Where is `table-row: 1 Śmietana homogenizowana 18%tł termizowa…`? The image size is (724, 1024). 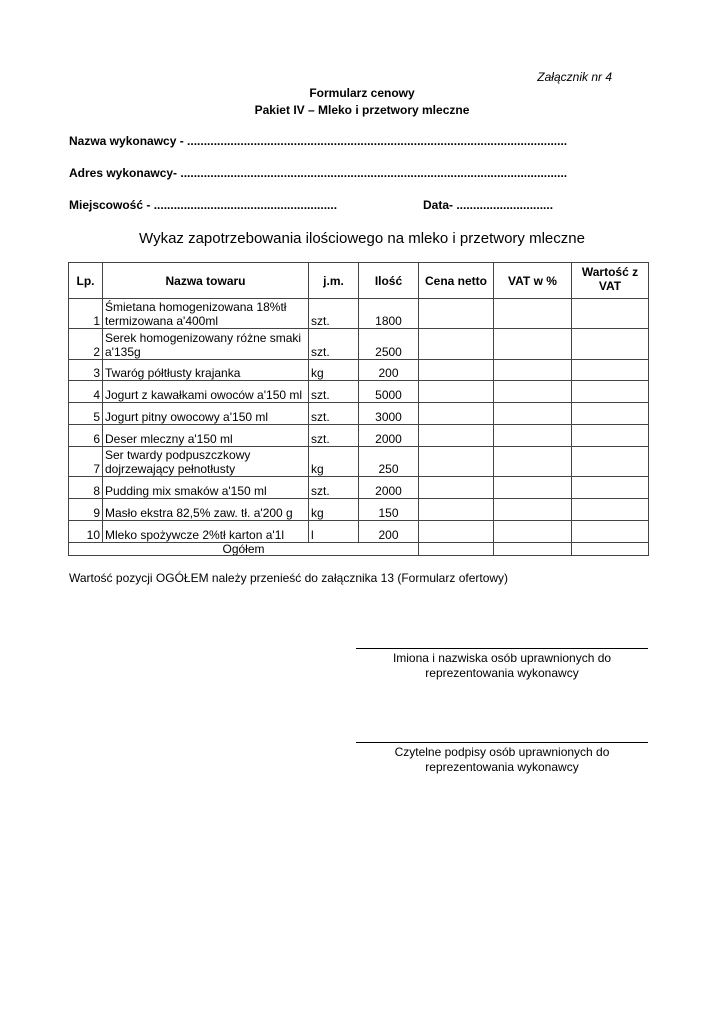 table-row: 1 Śmietana homogenizowana 18%tł termizowa… is located at coordinates (358, 313).